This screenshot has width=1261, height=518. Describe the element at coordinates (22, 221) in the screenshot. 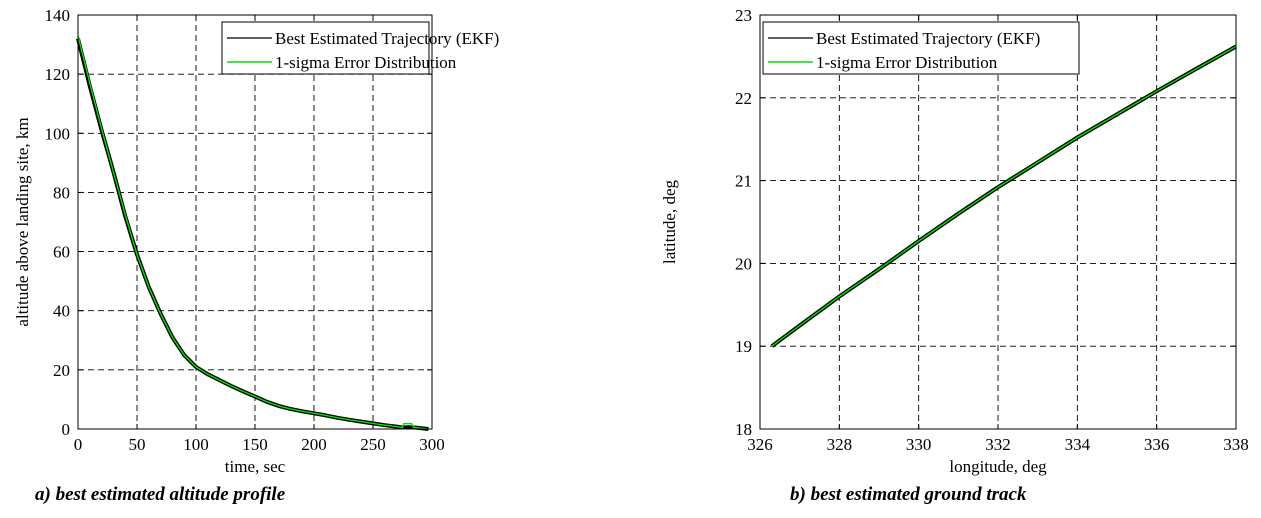

I see `chart-0-ylabel: altitude above landing site, km` at that location.